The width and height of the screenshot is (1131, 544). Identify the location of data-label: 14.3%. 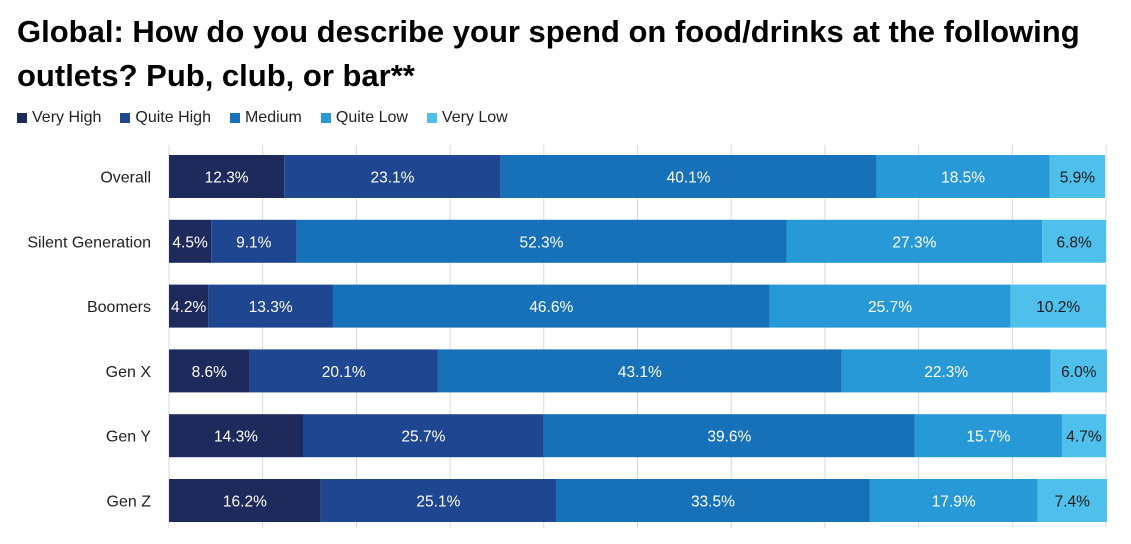
(236, 437).